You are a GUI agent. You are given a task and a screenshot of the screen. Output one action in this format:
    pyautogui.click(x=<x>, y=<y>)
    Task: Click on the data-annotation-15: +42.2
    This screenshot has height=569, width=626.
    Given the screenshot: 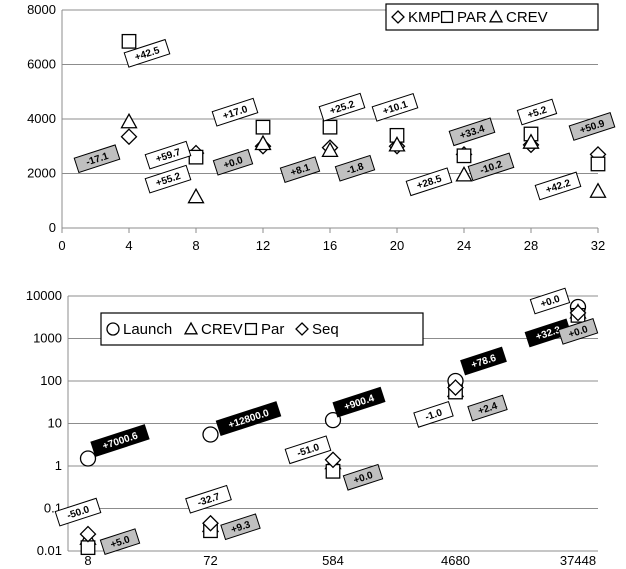 What is the action you would take?
    pyautogui.click(x=558, y=186)
    